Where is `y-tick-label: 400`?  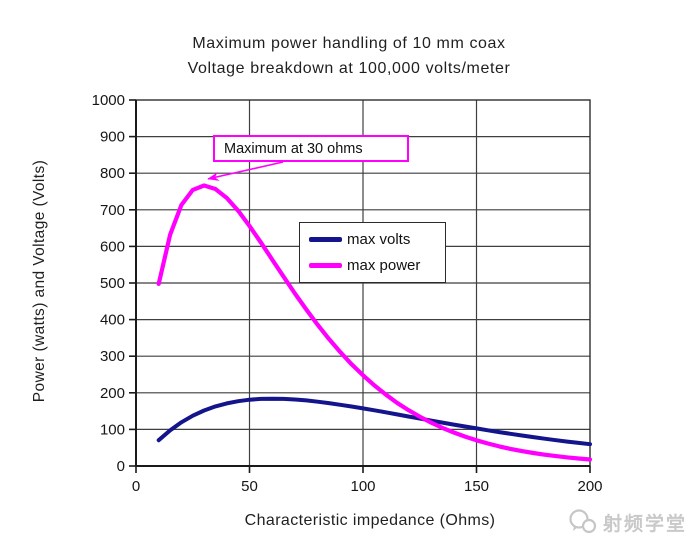
y-tick-label: 400 is located at coordinates (112, 320).